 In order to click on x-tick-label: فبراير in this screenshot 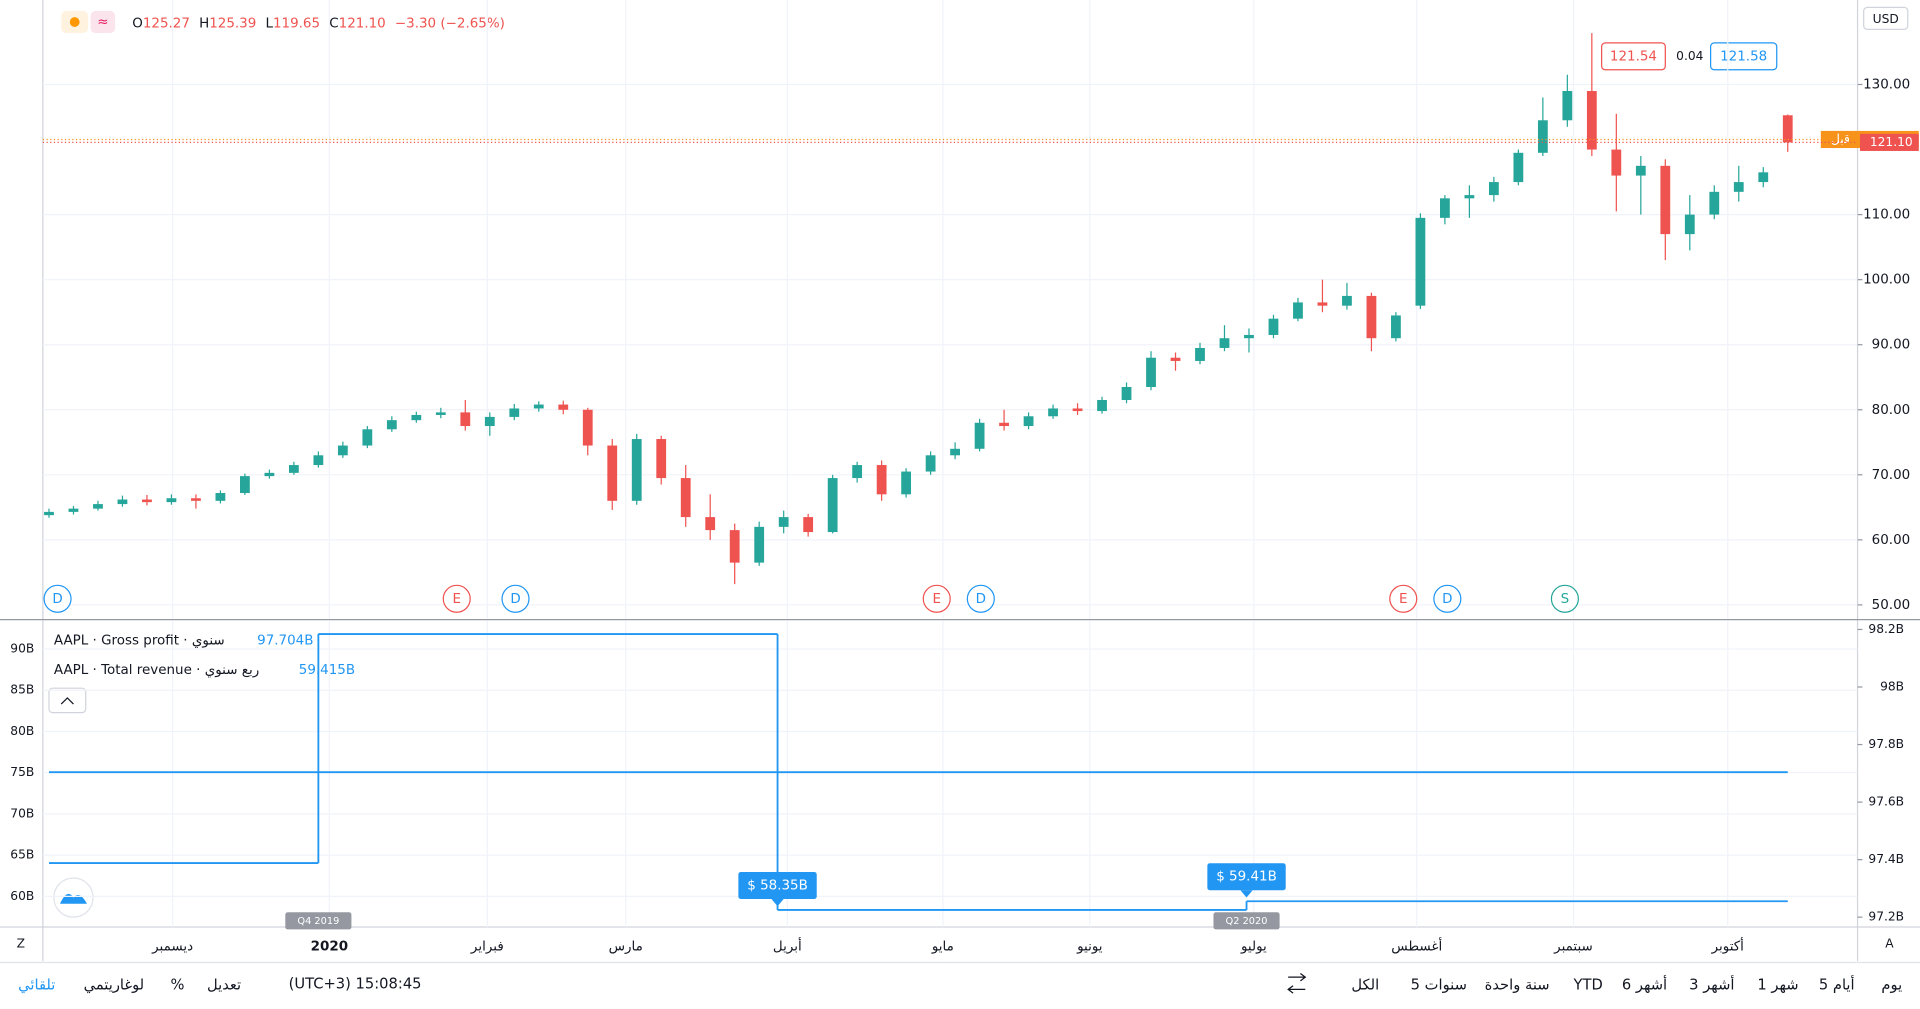, I will do `click(487, 947)`.